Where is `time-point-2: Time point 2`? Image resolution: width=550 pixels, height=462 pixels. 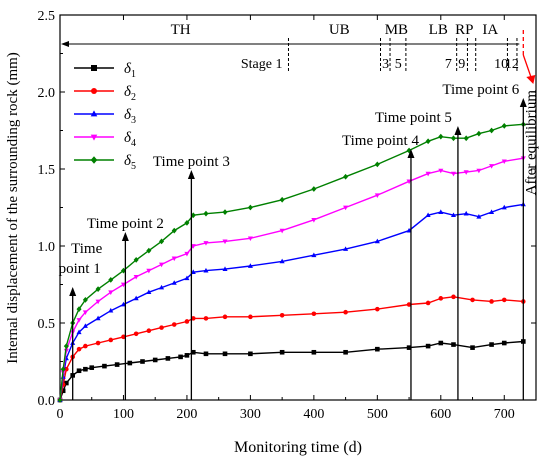
time-point-2: Time point 2 is located at coordinates (125, 308).